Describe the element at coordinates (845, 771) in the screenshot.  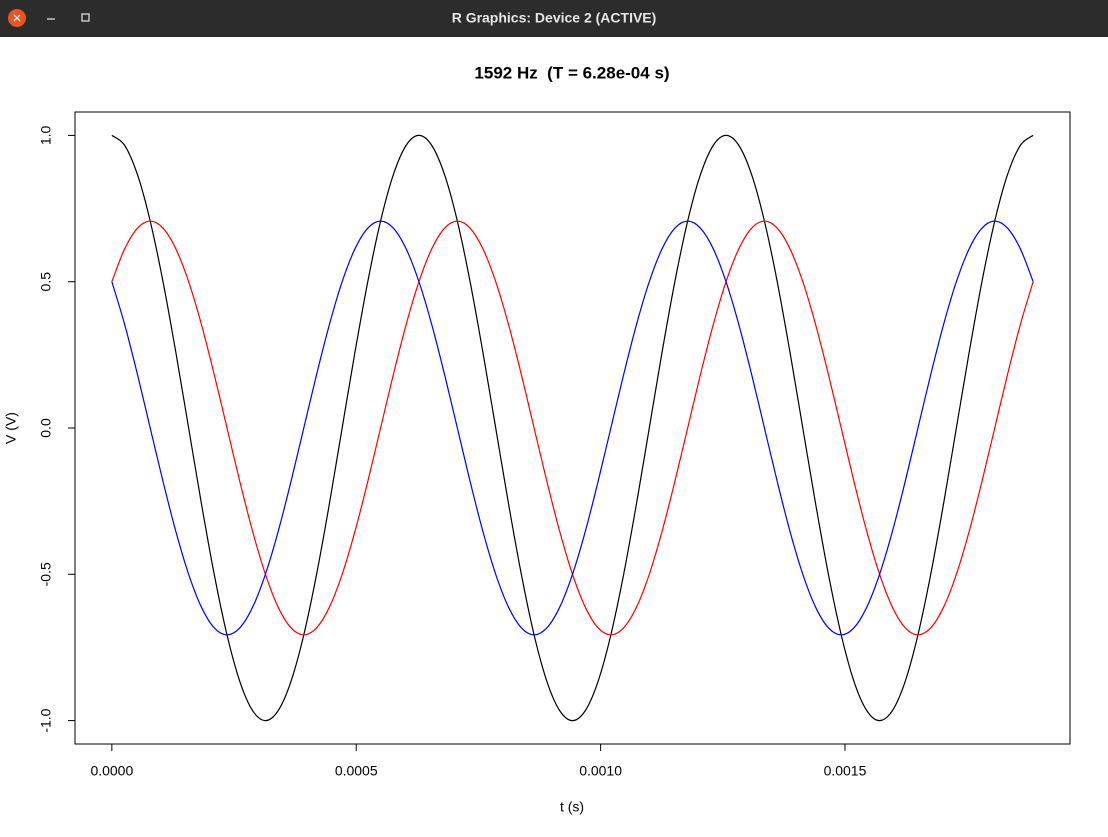
I see `x-tick-label: 0.0015` at that location.